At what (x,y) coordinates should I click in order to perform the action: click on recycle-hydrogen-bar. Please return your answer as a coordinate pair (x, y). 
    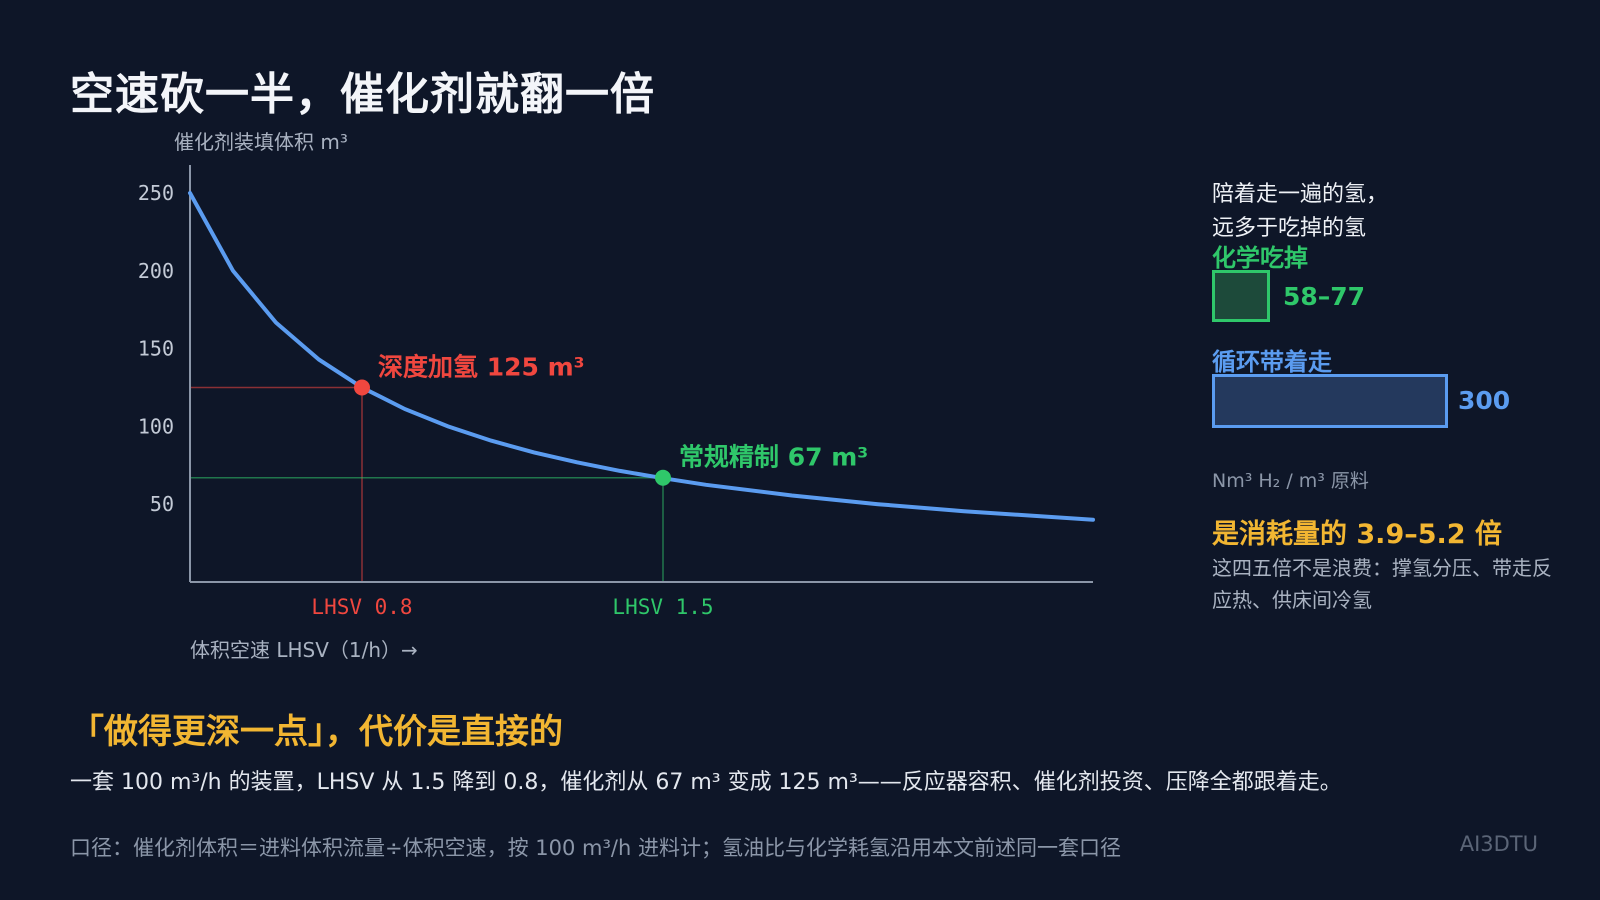
    Looking at the image, I should click on (1330, 401).